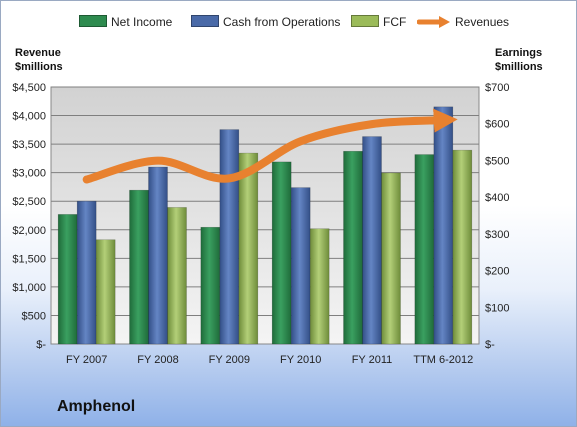  I want to click on category-label: FY 2008, so click(157, 360).